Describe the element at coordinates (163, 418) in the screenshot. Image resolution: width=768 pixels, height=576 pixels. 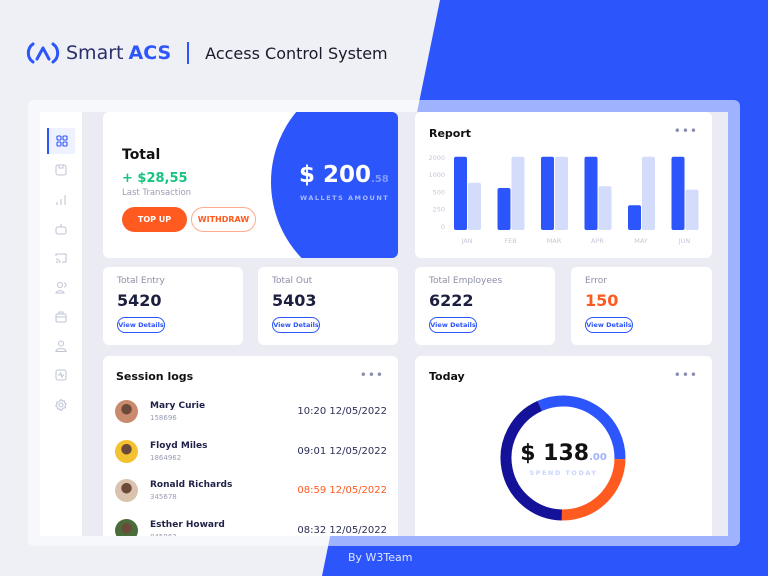
I see `user-id: 158696` at that location.